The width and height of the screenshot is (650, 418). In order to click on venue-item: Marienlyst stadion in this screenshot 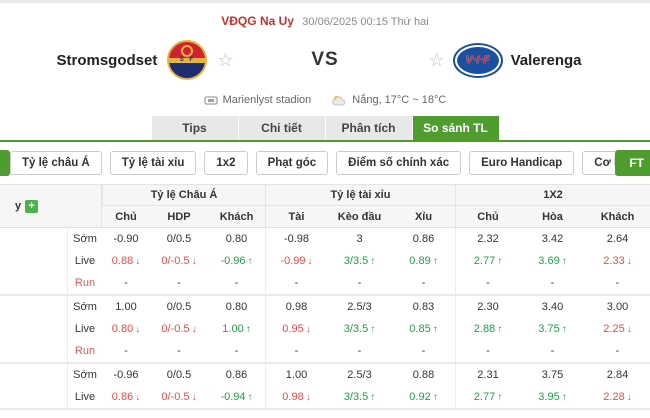, I will do `click(257, 100)`.